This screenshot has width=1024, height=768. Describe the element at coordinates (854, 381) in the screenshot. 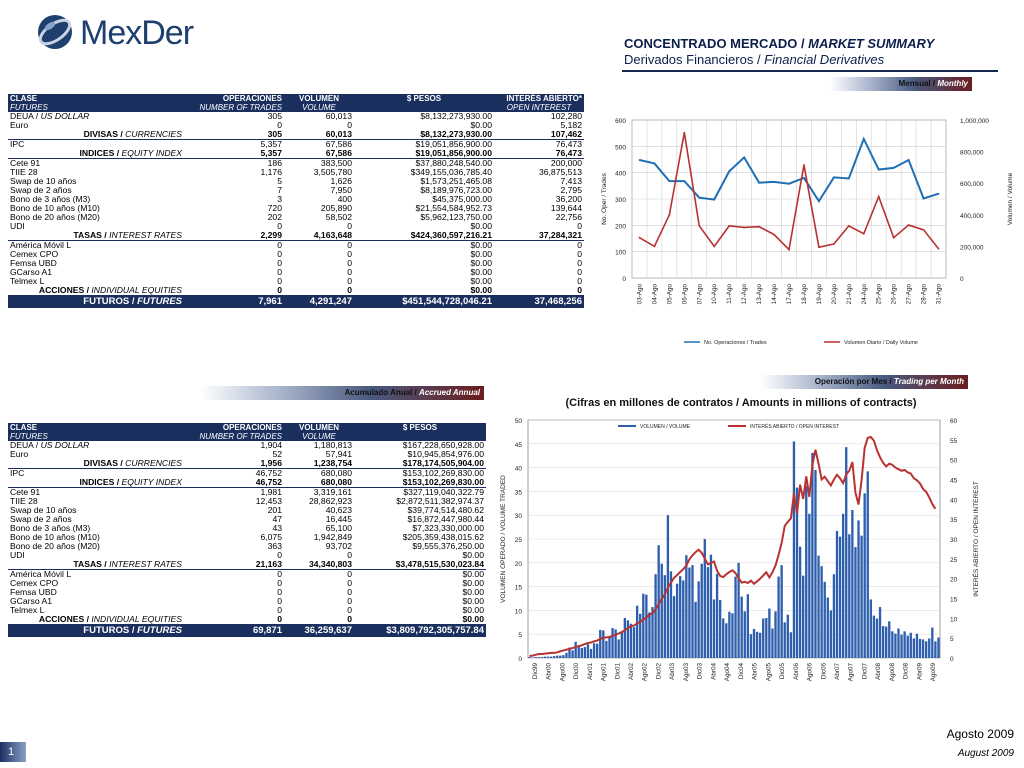

I see `trading-banner-es: Operación por Mes /` at that location.